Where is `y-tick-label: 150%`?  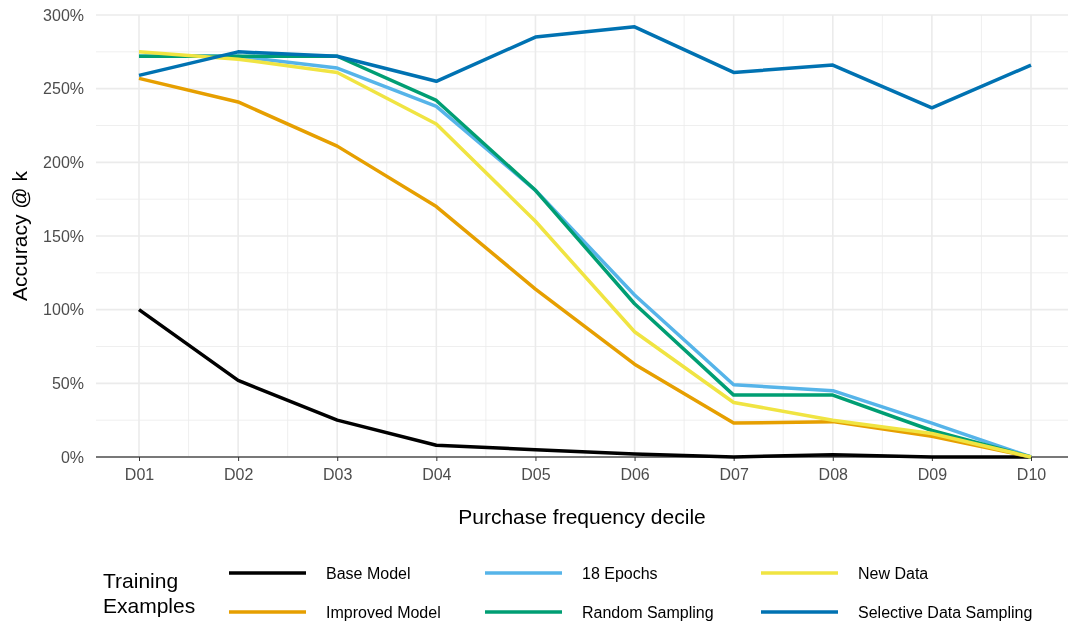 y-tick-label: 150% is located at coordinates (63, 236).